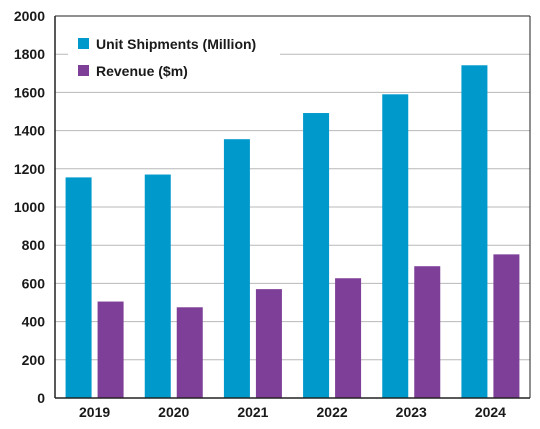 This screenshot has width=540, height=429. I want to click on y-tick-labels: 0 200 400 600 800 1000 1200 1400 1600 1800 2000, so click(29, 207).